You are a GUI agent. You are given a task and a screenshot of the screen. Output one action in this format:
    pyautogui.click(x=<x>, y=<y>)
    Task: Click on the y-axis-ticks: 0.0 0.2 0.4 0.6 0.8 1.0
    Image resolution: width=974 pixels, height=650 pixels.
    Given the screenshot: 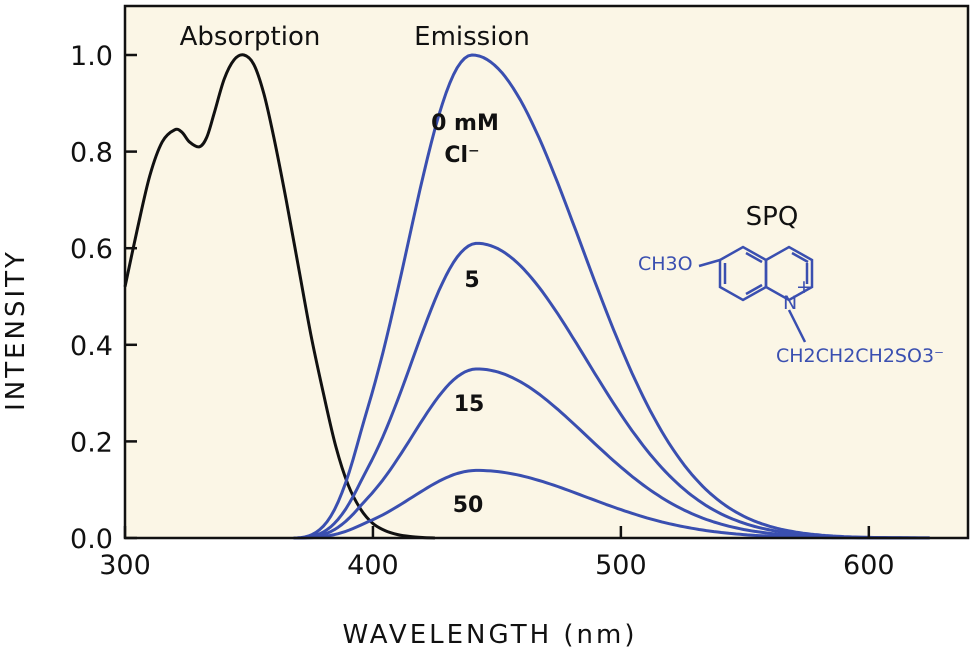 What is the action you would take?
    pyautogui.click(x=103, y=298)
    